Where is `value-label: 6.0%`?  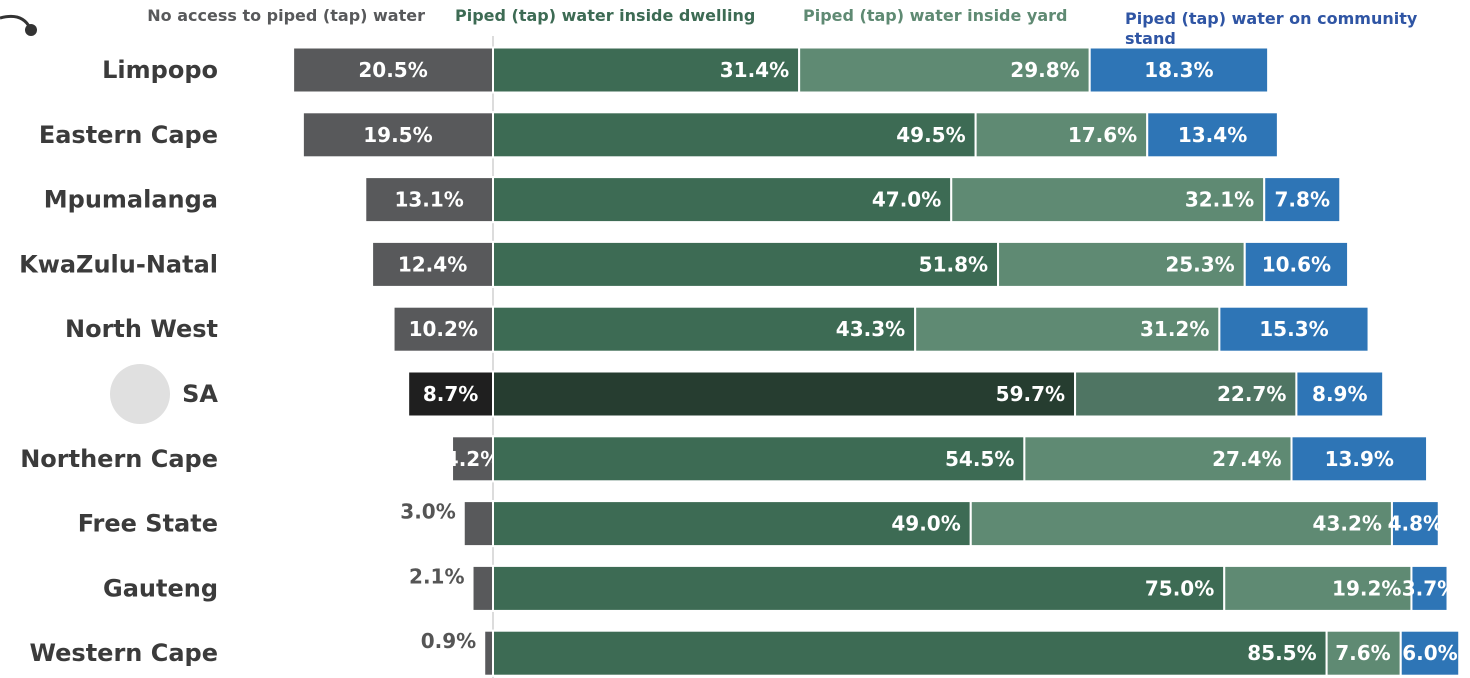 value-label: 6.0% is located at coordinates (1429, 653).